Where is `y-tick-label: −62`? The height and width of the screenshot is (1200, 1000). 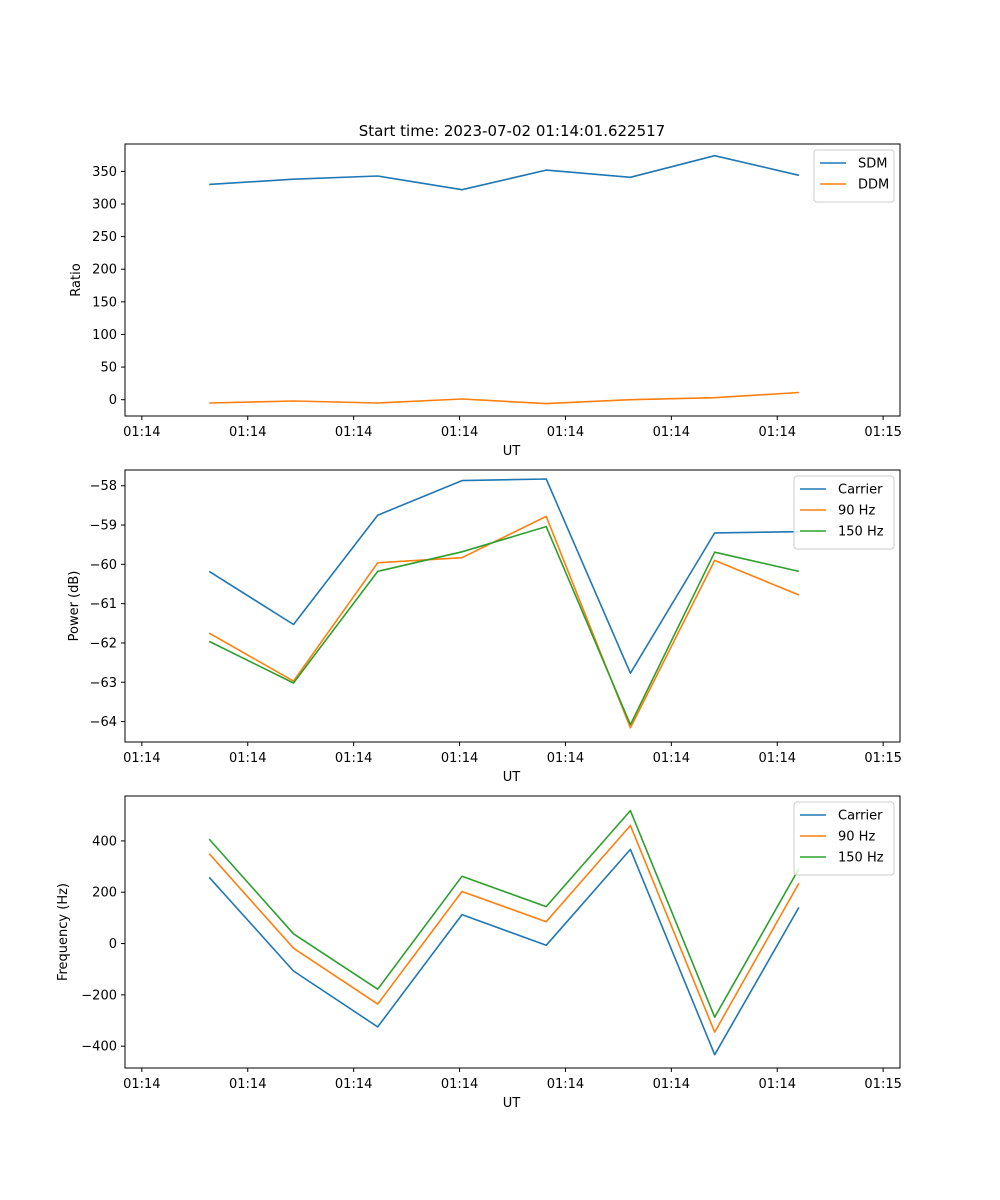 y-tick-label: −62 is located at coordinates (103, 643).